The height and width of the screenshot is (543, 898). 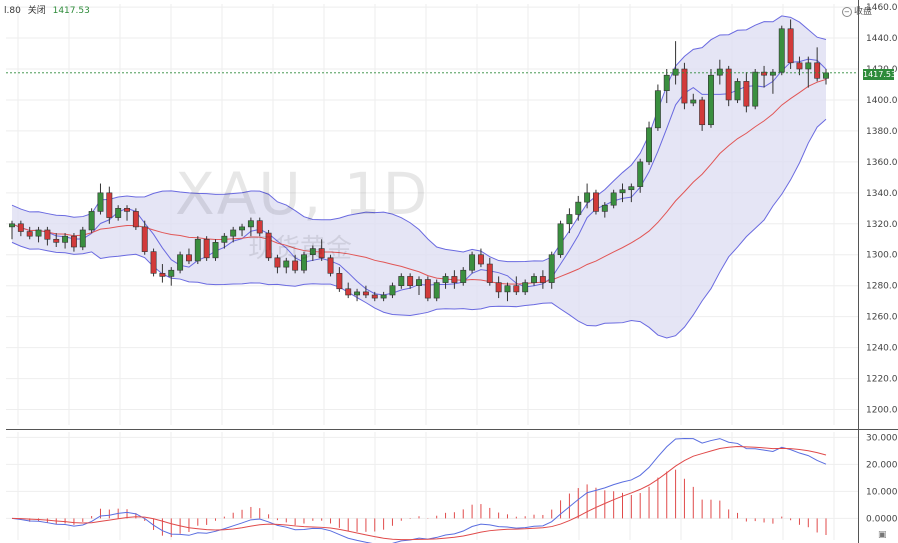 I want to click on macd-tick-label: 10.0000, so click(x=882, y=492).